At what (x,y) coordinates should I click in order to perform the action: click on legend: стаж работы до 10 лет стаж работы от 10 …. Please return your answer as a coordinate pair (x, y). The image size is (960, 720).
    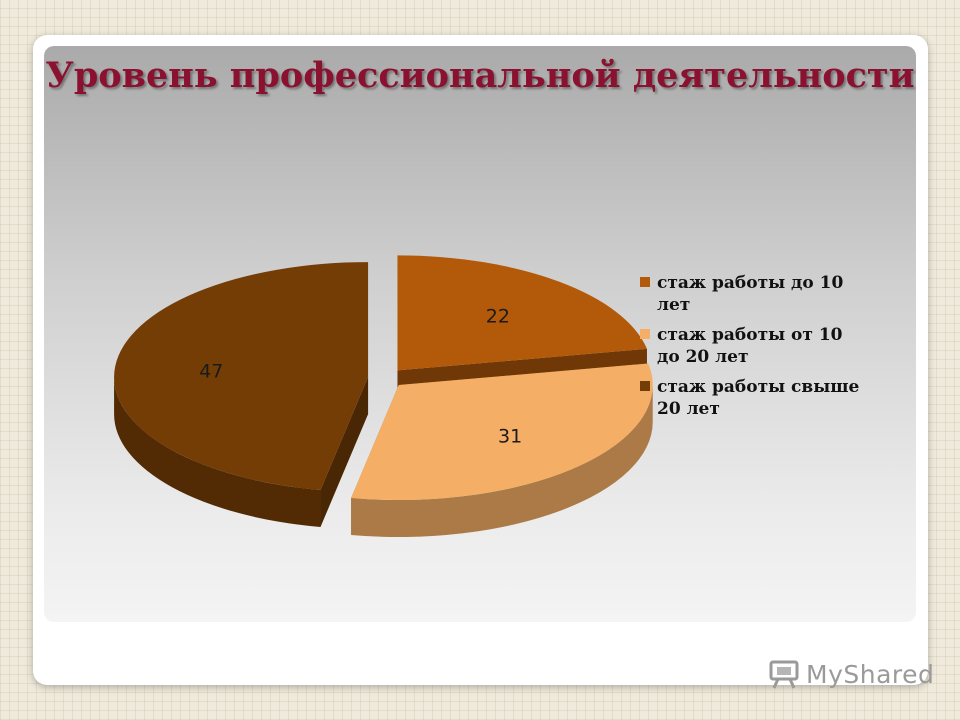
    Looking at the image, I should click on (778, 350).